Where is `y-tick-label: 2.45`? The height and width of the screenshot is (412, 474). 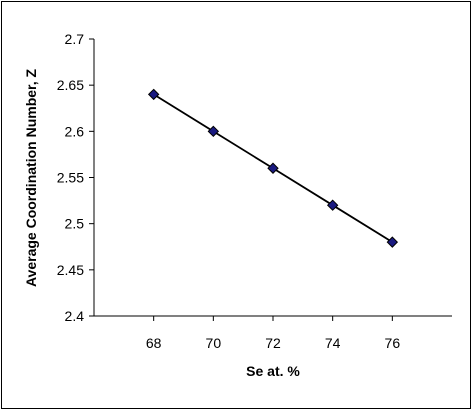 y-tick-label: 2.45 is located at coordinates (70, 270).